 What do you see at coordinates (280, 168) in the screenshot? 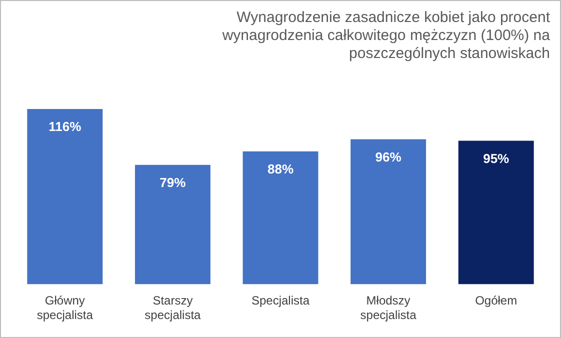
I see `data-label: 88%` at bounding box center [280, 168].